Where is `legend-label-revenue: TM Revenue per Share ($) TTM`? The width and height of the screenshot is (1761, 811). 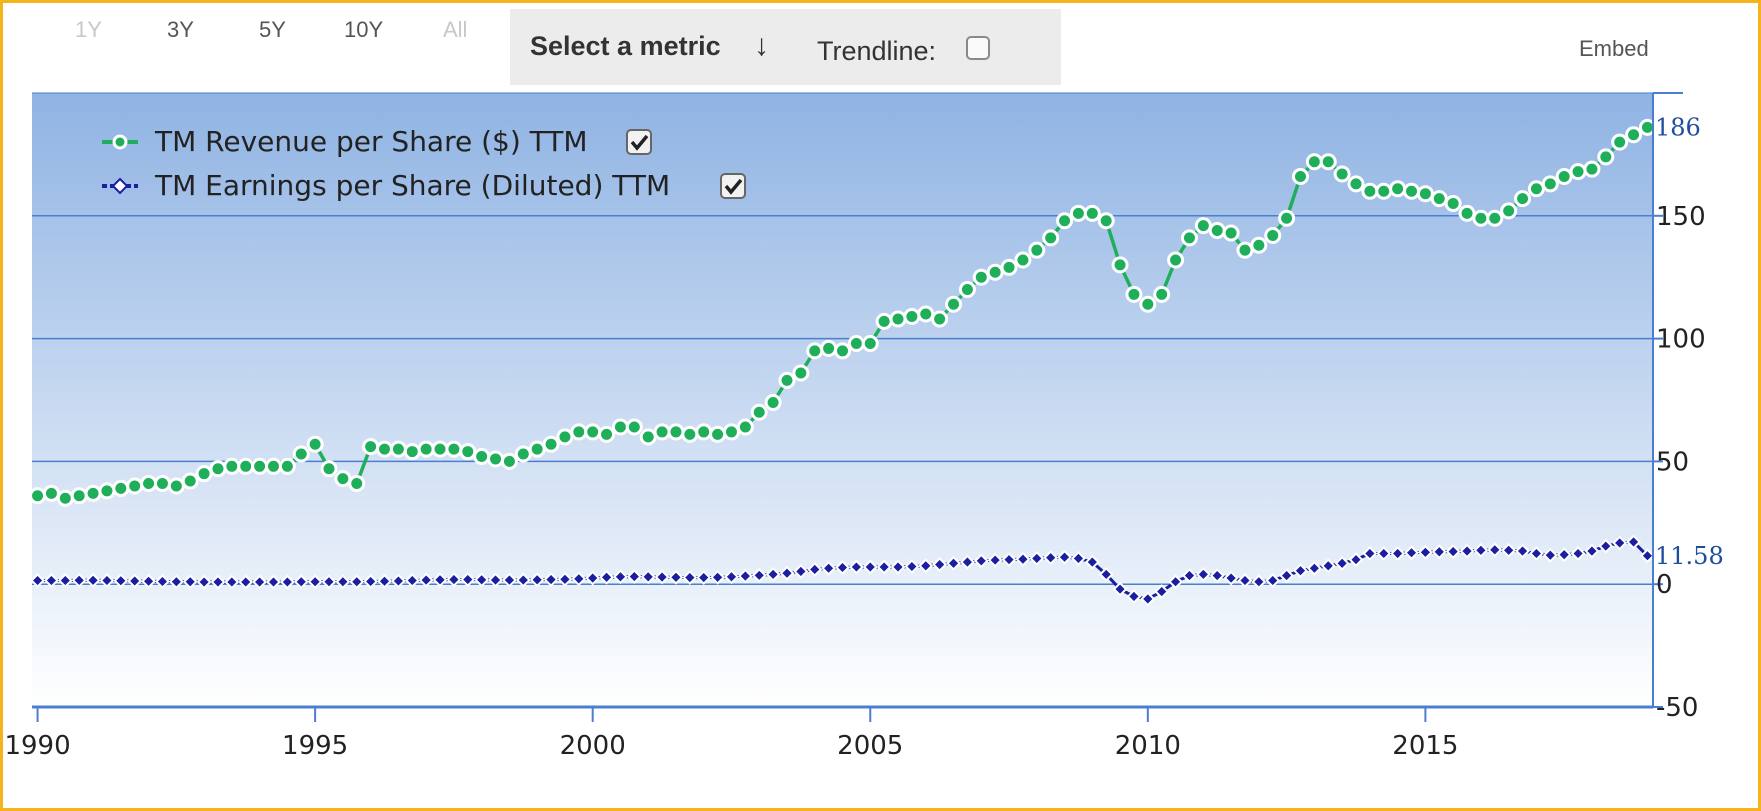
legend-label-revenue: TM Revenue per Share ($) TTM is located at coordinates (371, 141).